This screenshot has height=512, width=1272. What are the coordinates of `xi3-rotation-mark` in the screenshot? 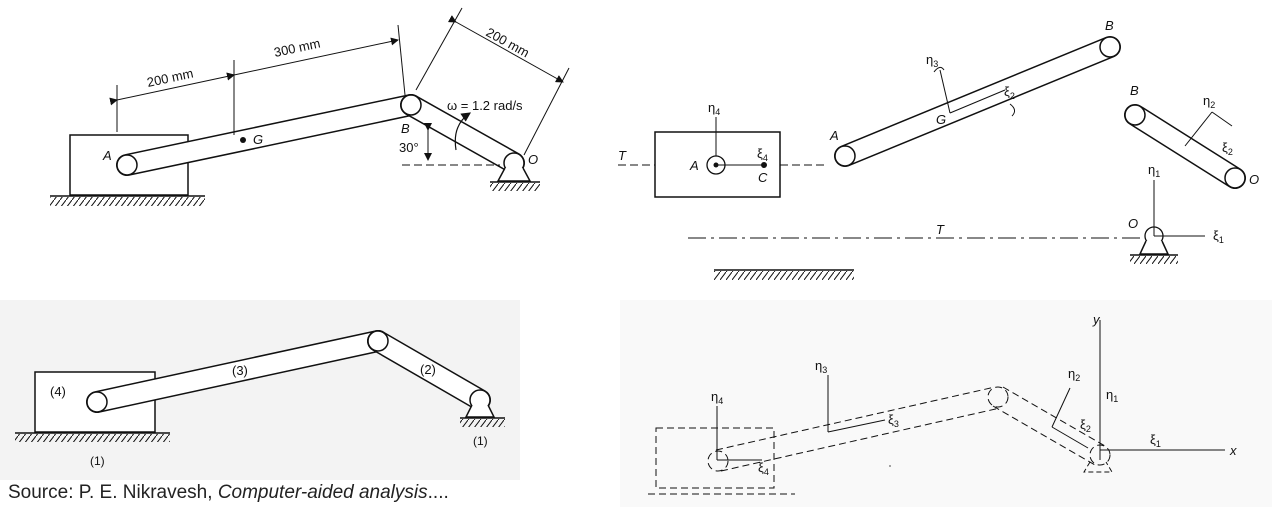 It's located at (1012, 110).